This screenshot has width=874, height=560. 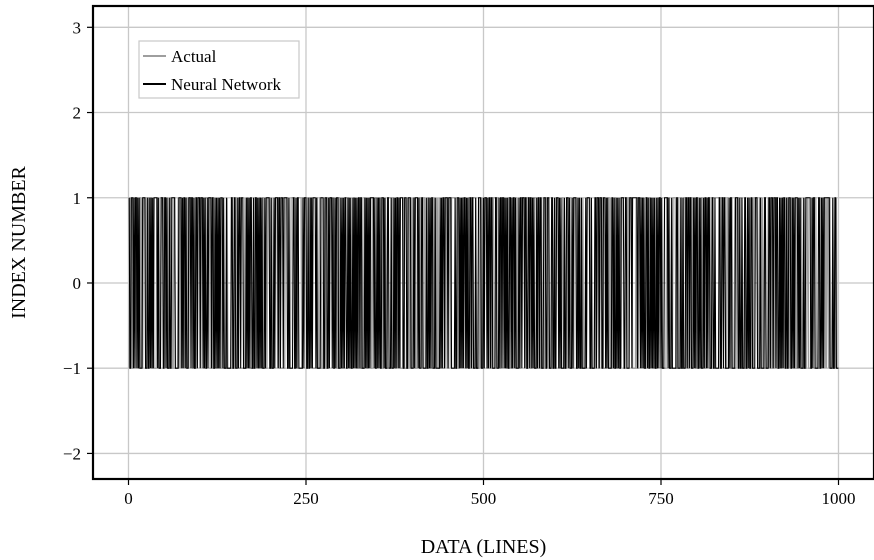 I want to click on x-tick-label: 250, so click(x=306, y=498).